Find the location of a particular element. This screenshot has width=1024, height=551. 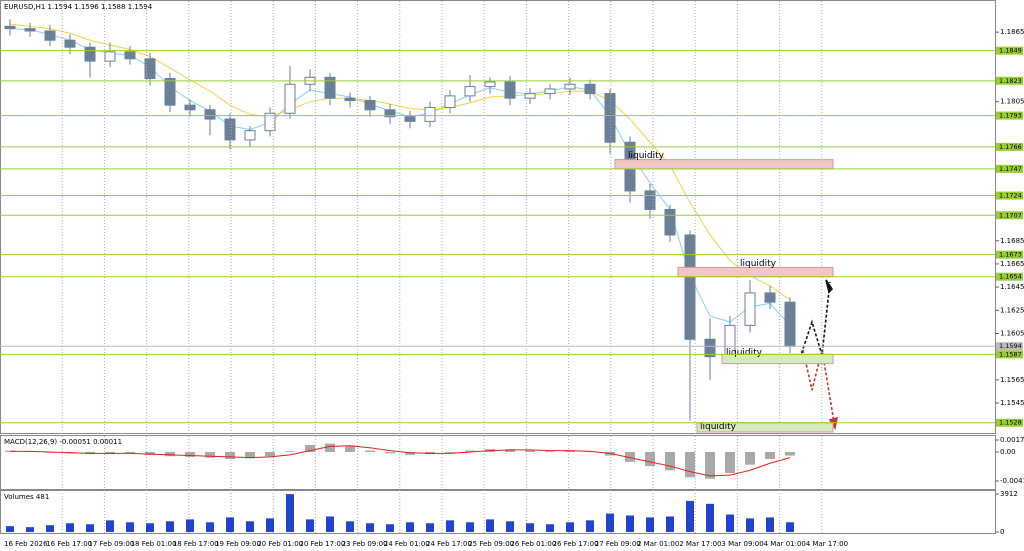

current-price-box is located at coordinates (1009, 346).